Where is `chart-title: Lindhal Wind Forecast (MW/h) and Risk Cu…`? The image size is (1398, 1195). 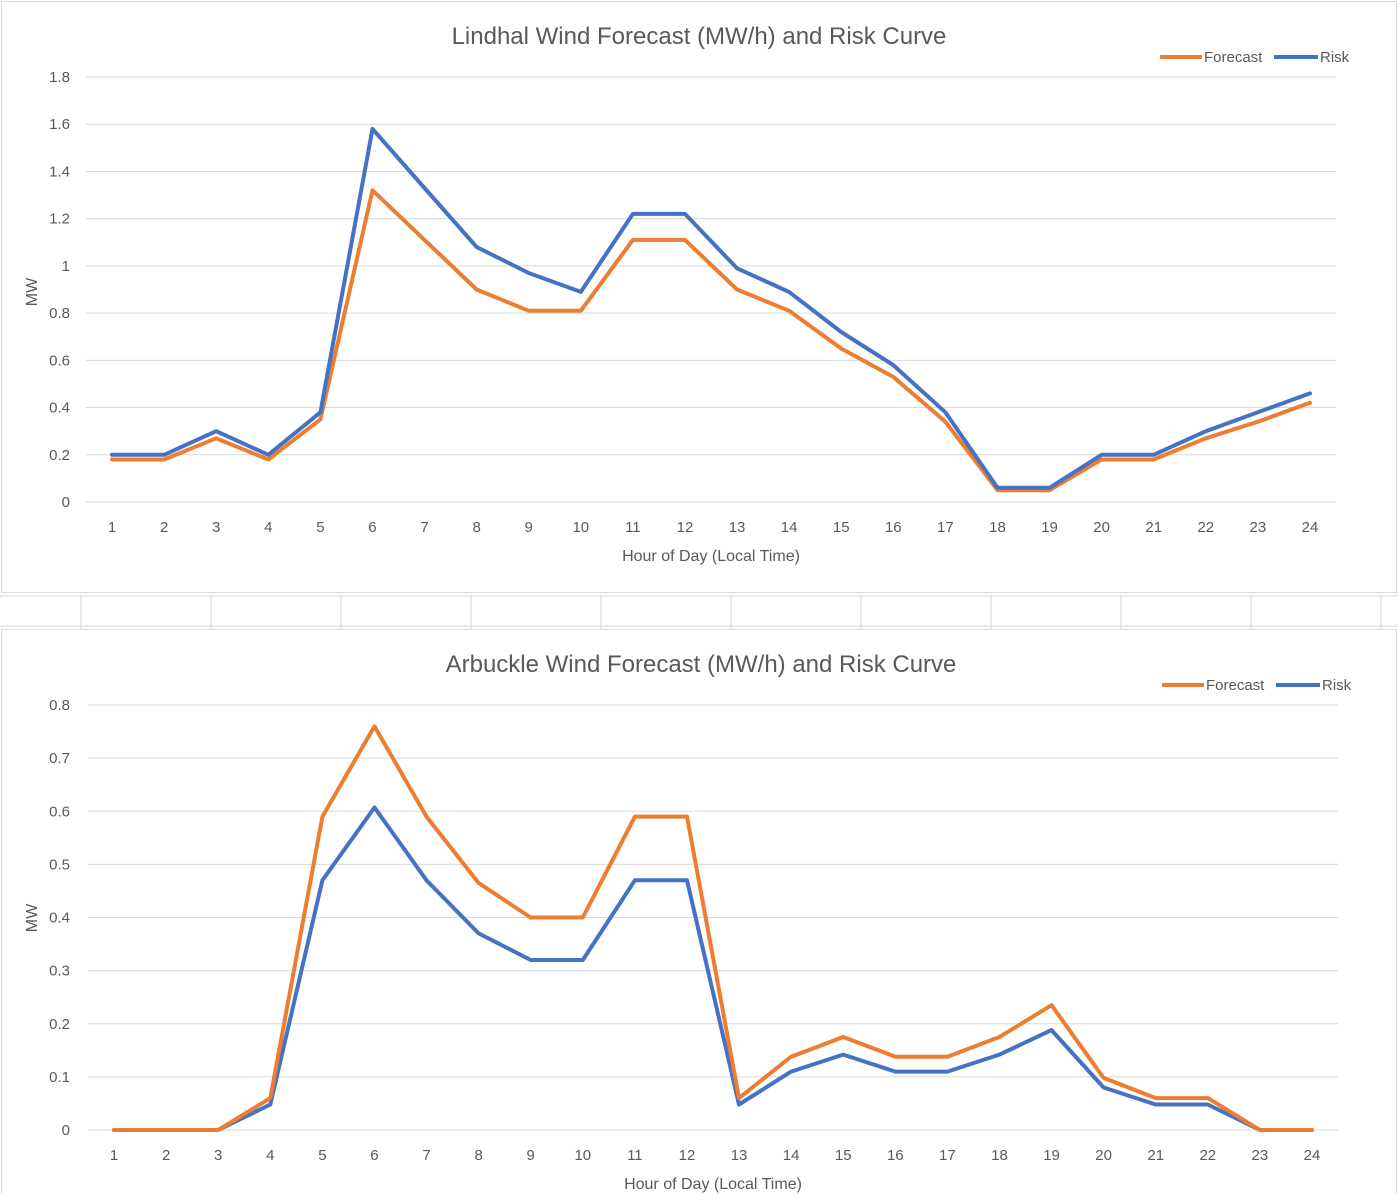
chart-title: Lindhal Wind Forecast (MW/h) and Risk Cu… is located at coordinates (699, 36).